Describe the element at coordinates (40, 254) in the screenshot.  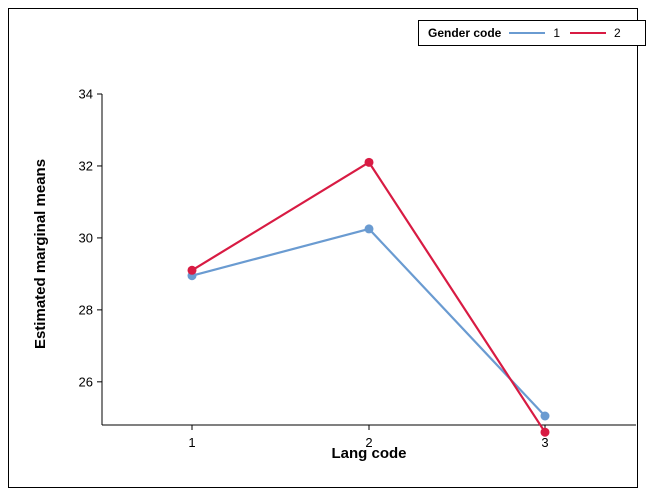
I see `y-axis-title: Estimated marginal means` at that location.